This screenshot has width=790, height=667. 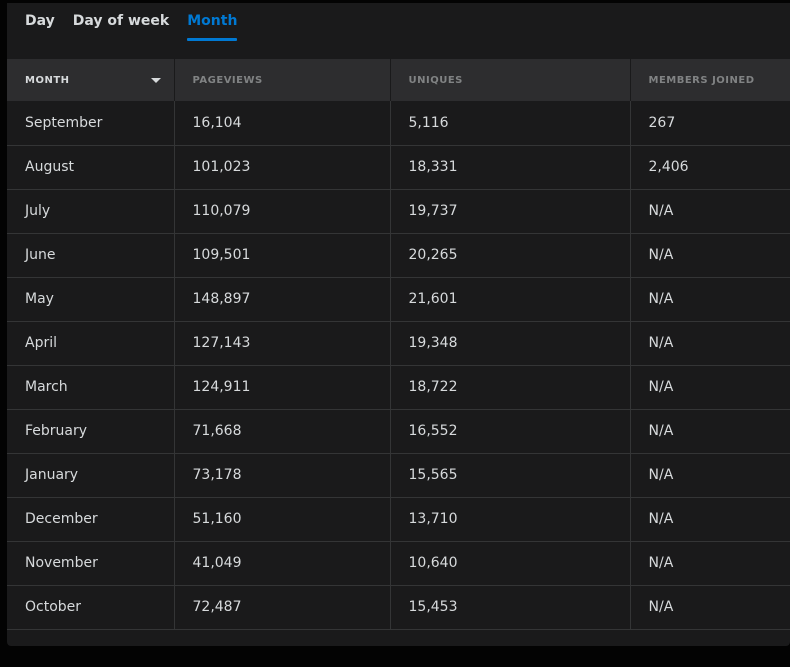 What do you see at coordinates (668, 167) in the screenshot?
I see `cell-members-joined: 2,406` at bounding box center [668, 167].